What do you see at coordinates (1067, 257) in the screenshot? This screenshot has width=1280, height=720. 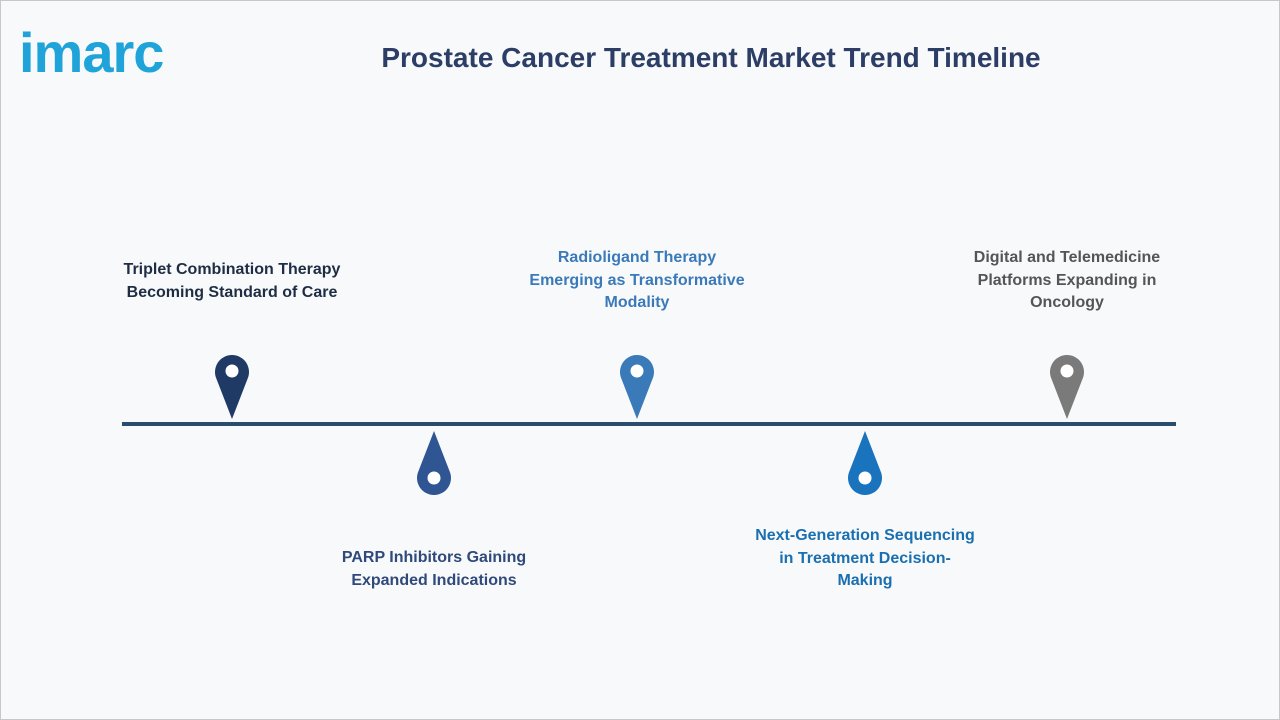 I see `label-line: Digital and Telemedicine` at bounding box center [1067, 257].